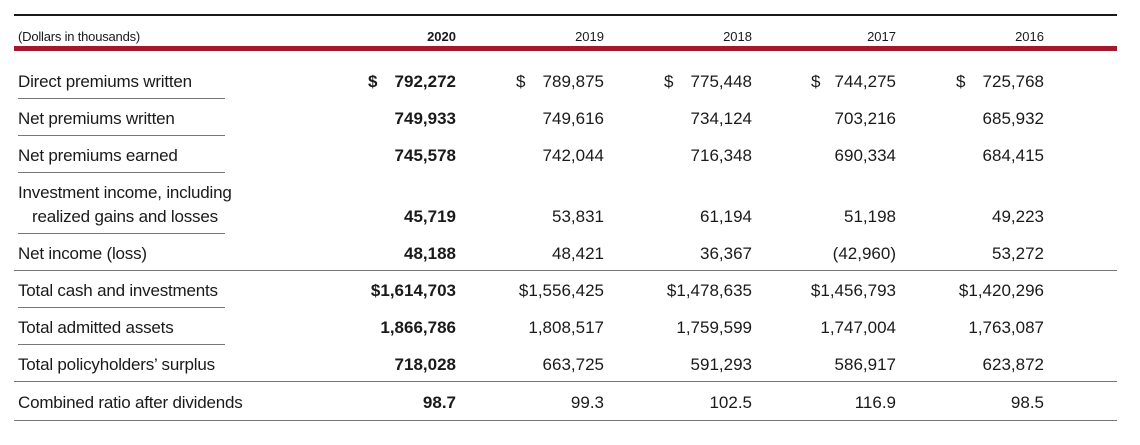 The height and width of the screenshot is (445, 1140). Describe the element at coordinates (737, 36) in the screenshot. I see `year-header-2018: 2018` at that location.